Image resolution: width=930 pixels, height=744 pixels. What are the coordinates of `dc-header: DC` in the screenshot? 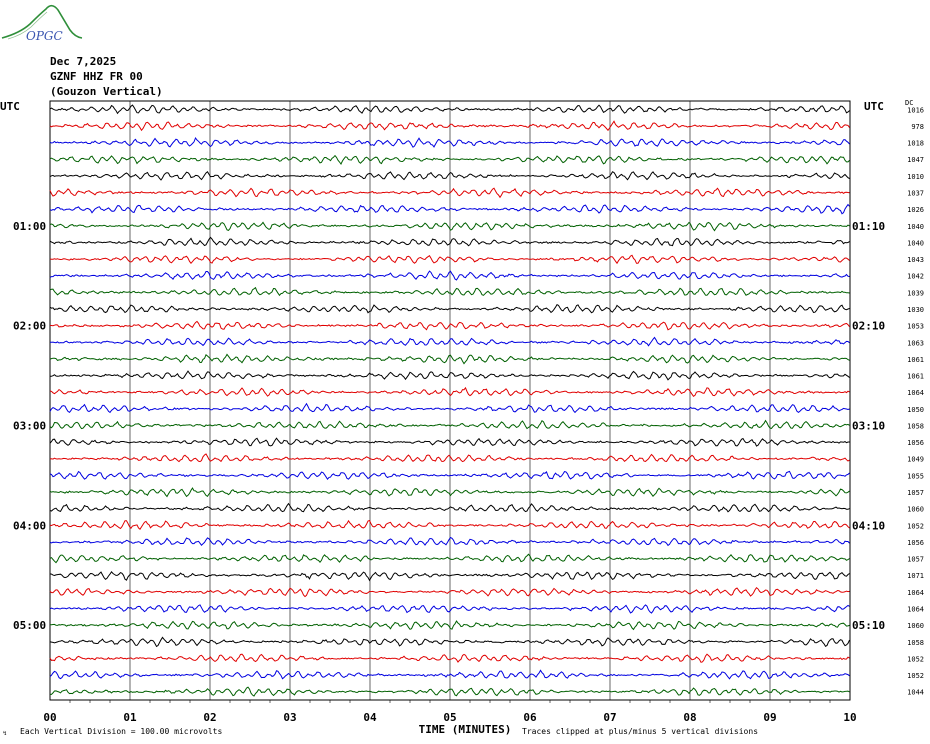 It's located at (909, 103).